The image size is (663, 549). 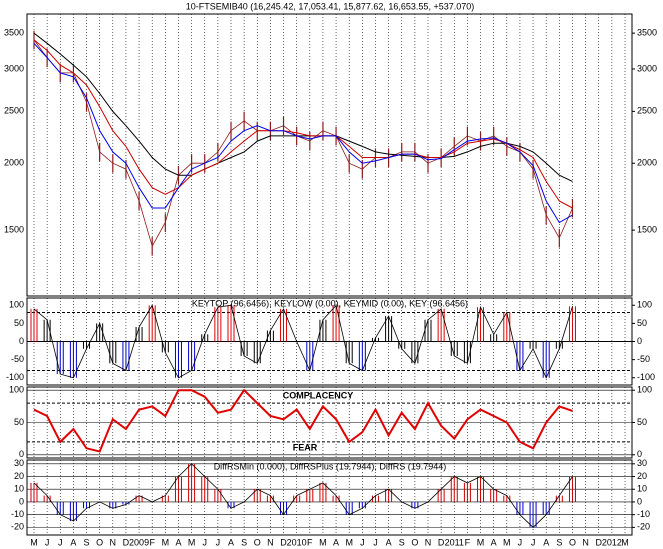 I want to click on y-tick-label-right: 30, so click(x=642, y=463).